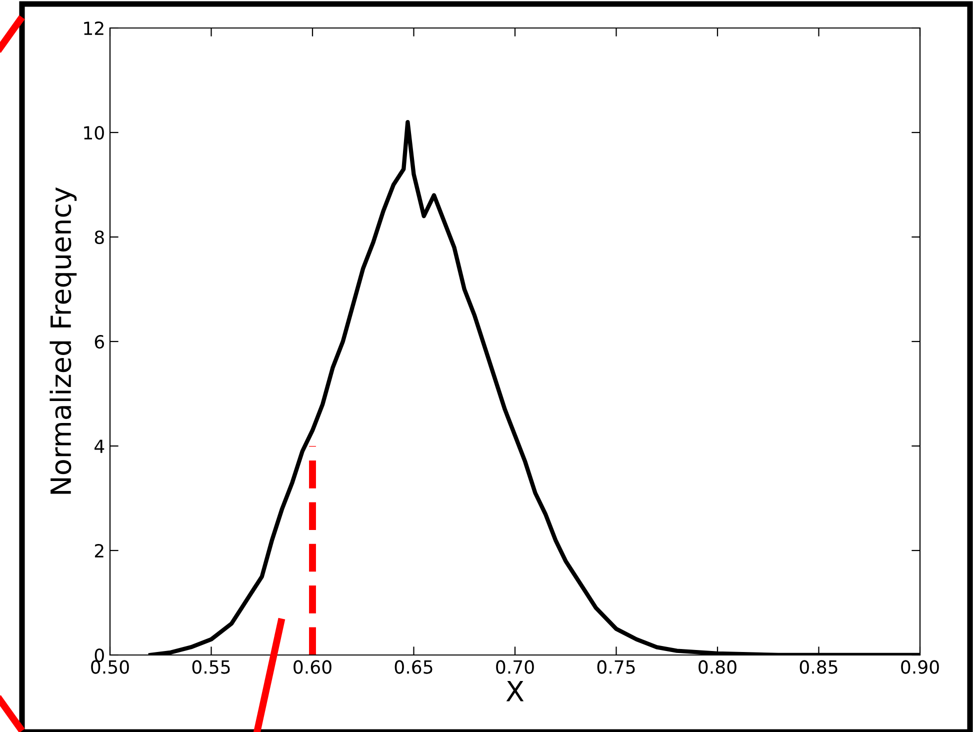  What do you see at coordinates (99, 551) in the screenshot?
I see `y-tick-label: 2` at bounding box center [99, 551].